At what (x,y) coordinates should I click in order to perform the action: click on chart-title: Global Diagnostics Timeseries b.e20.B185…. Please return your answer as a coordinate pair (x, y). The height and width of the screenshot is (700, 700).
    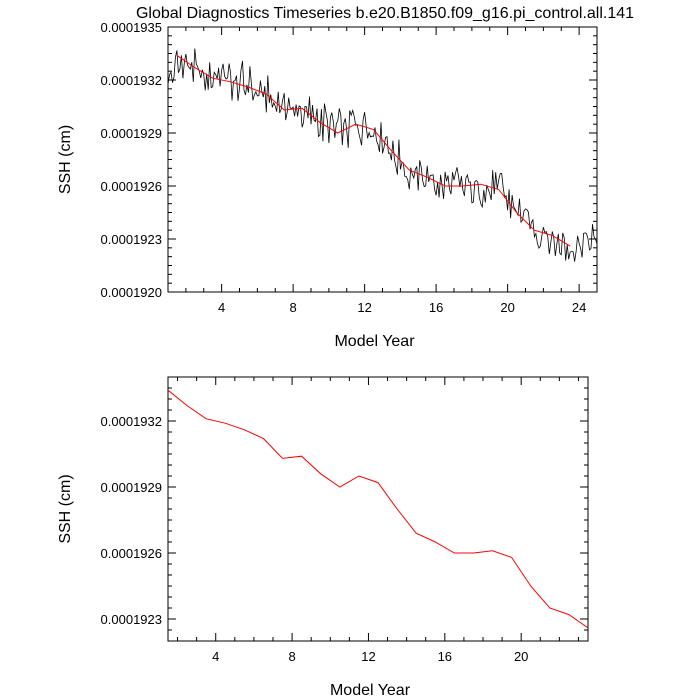
    Looking at the image, I should click on (385, 13).